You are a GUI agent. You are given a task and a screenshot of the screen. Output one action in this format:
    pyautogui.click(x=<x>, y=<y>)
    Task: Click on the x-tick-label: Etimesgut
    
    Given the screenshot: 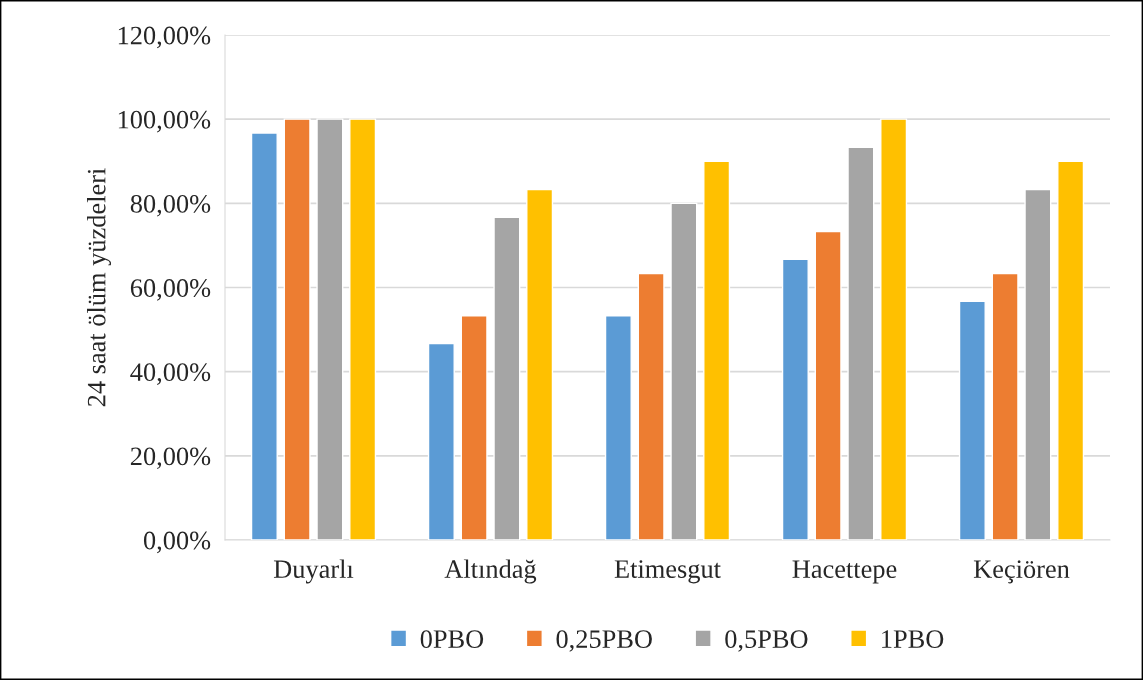 What is the action you would take?
    pyautogui.click(x=667, y=572)
    